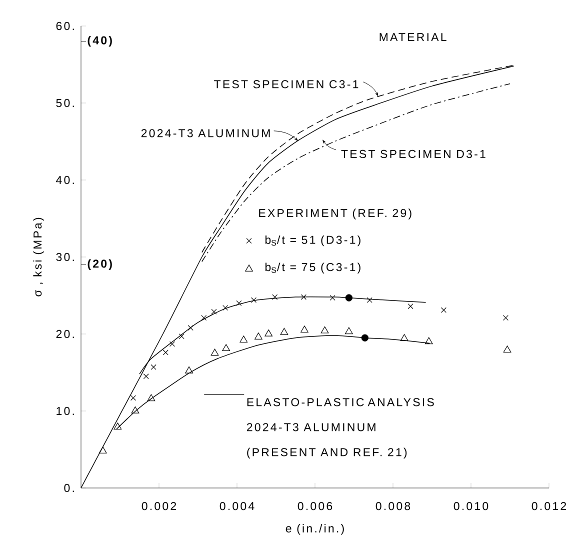  Describe the element at coordinates (315, 506) in the screenshot. I see `x-tick-label: 0.006` at that location.